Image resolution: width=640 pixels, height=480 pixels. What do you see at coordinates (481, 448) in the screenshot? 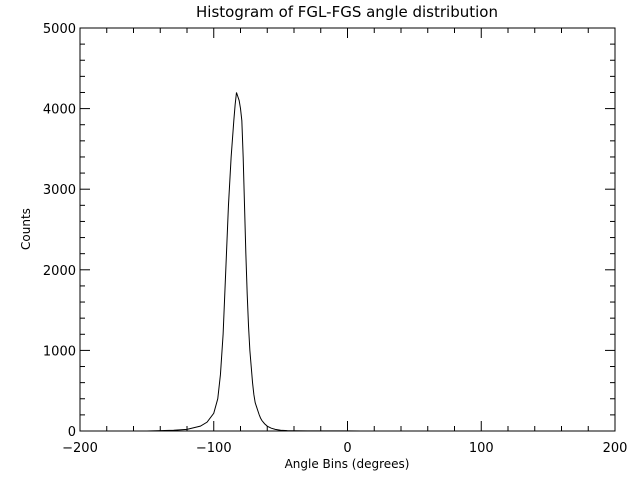
I see `x-tick-label: 100` at bounding box center [481, 448].